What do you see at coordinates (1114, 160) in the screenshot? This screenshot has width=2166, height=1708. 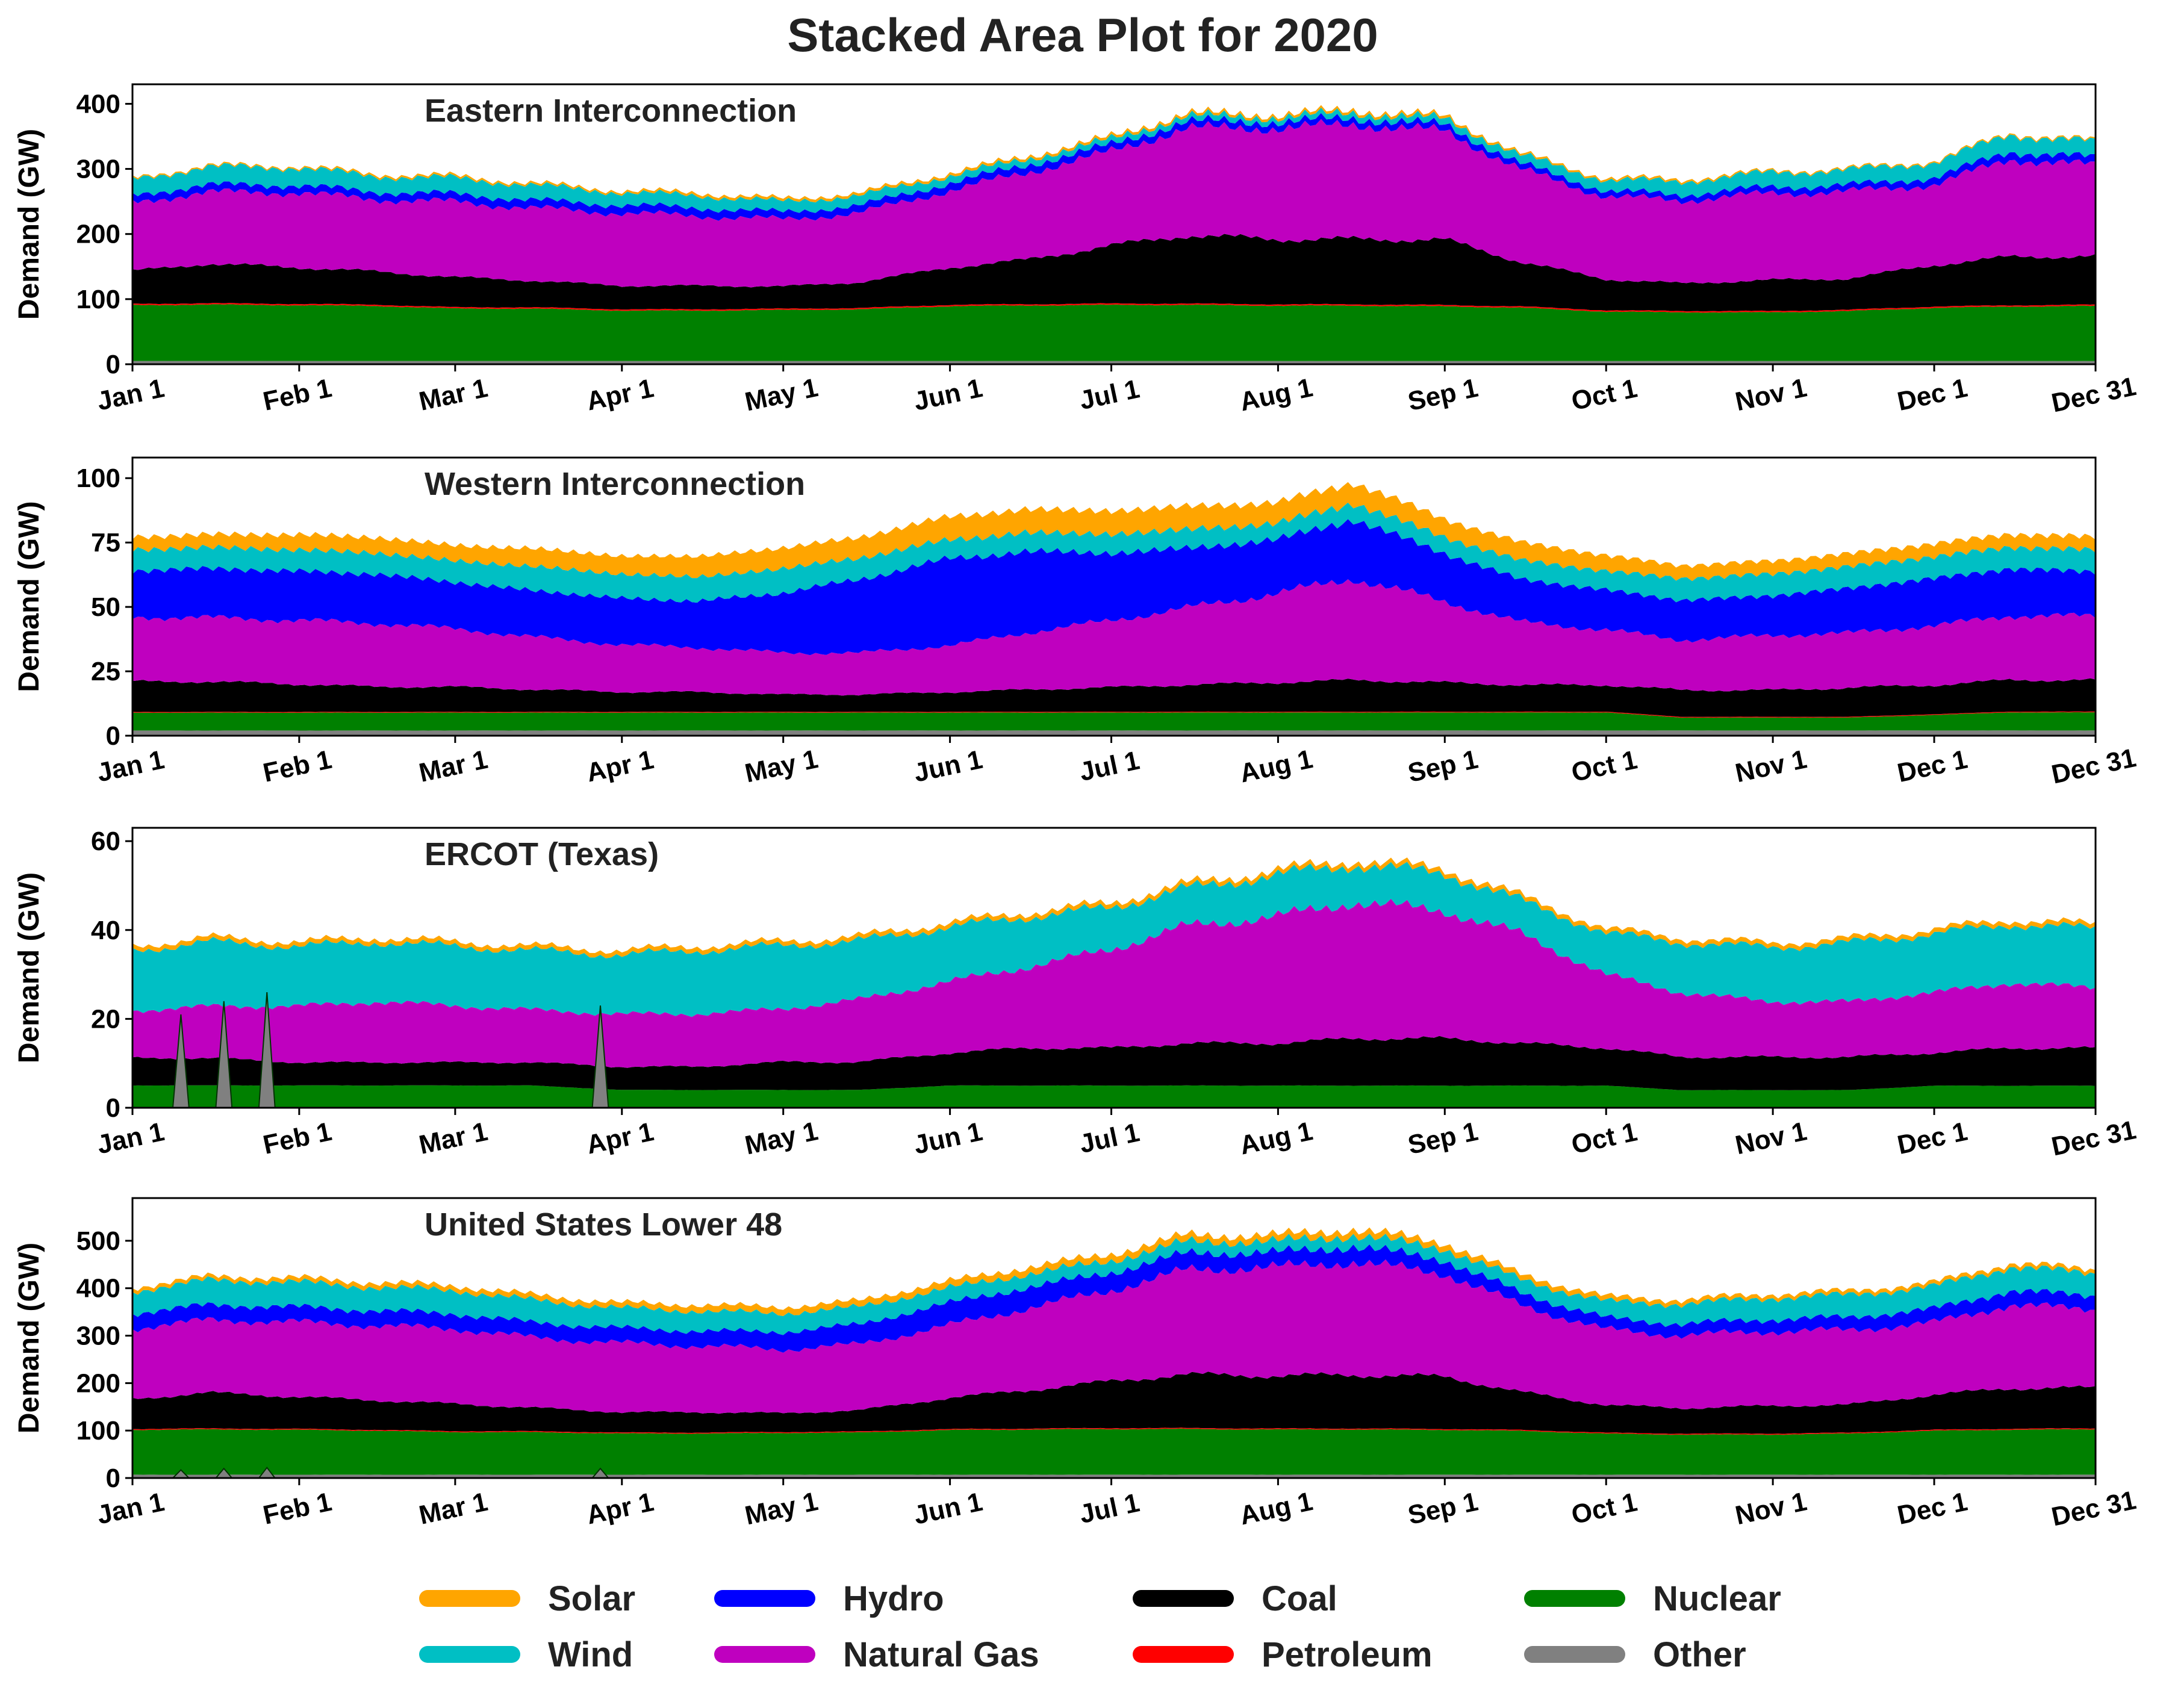 I see `area-wind-eastern-interconnection` at bounding box center [1114, 160].